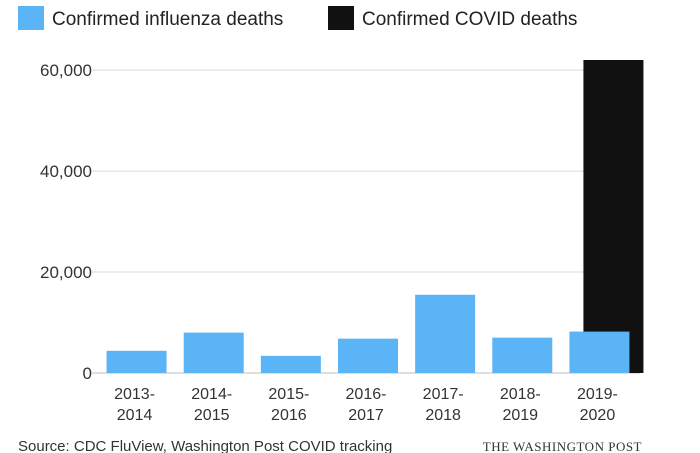 The width and height of the screenshot is (700, 453). Describe the element at coordinates (66, 272) in the screenshot. I see `y-tick-label: 20,000` at that location.